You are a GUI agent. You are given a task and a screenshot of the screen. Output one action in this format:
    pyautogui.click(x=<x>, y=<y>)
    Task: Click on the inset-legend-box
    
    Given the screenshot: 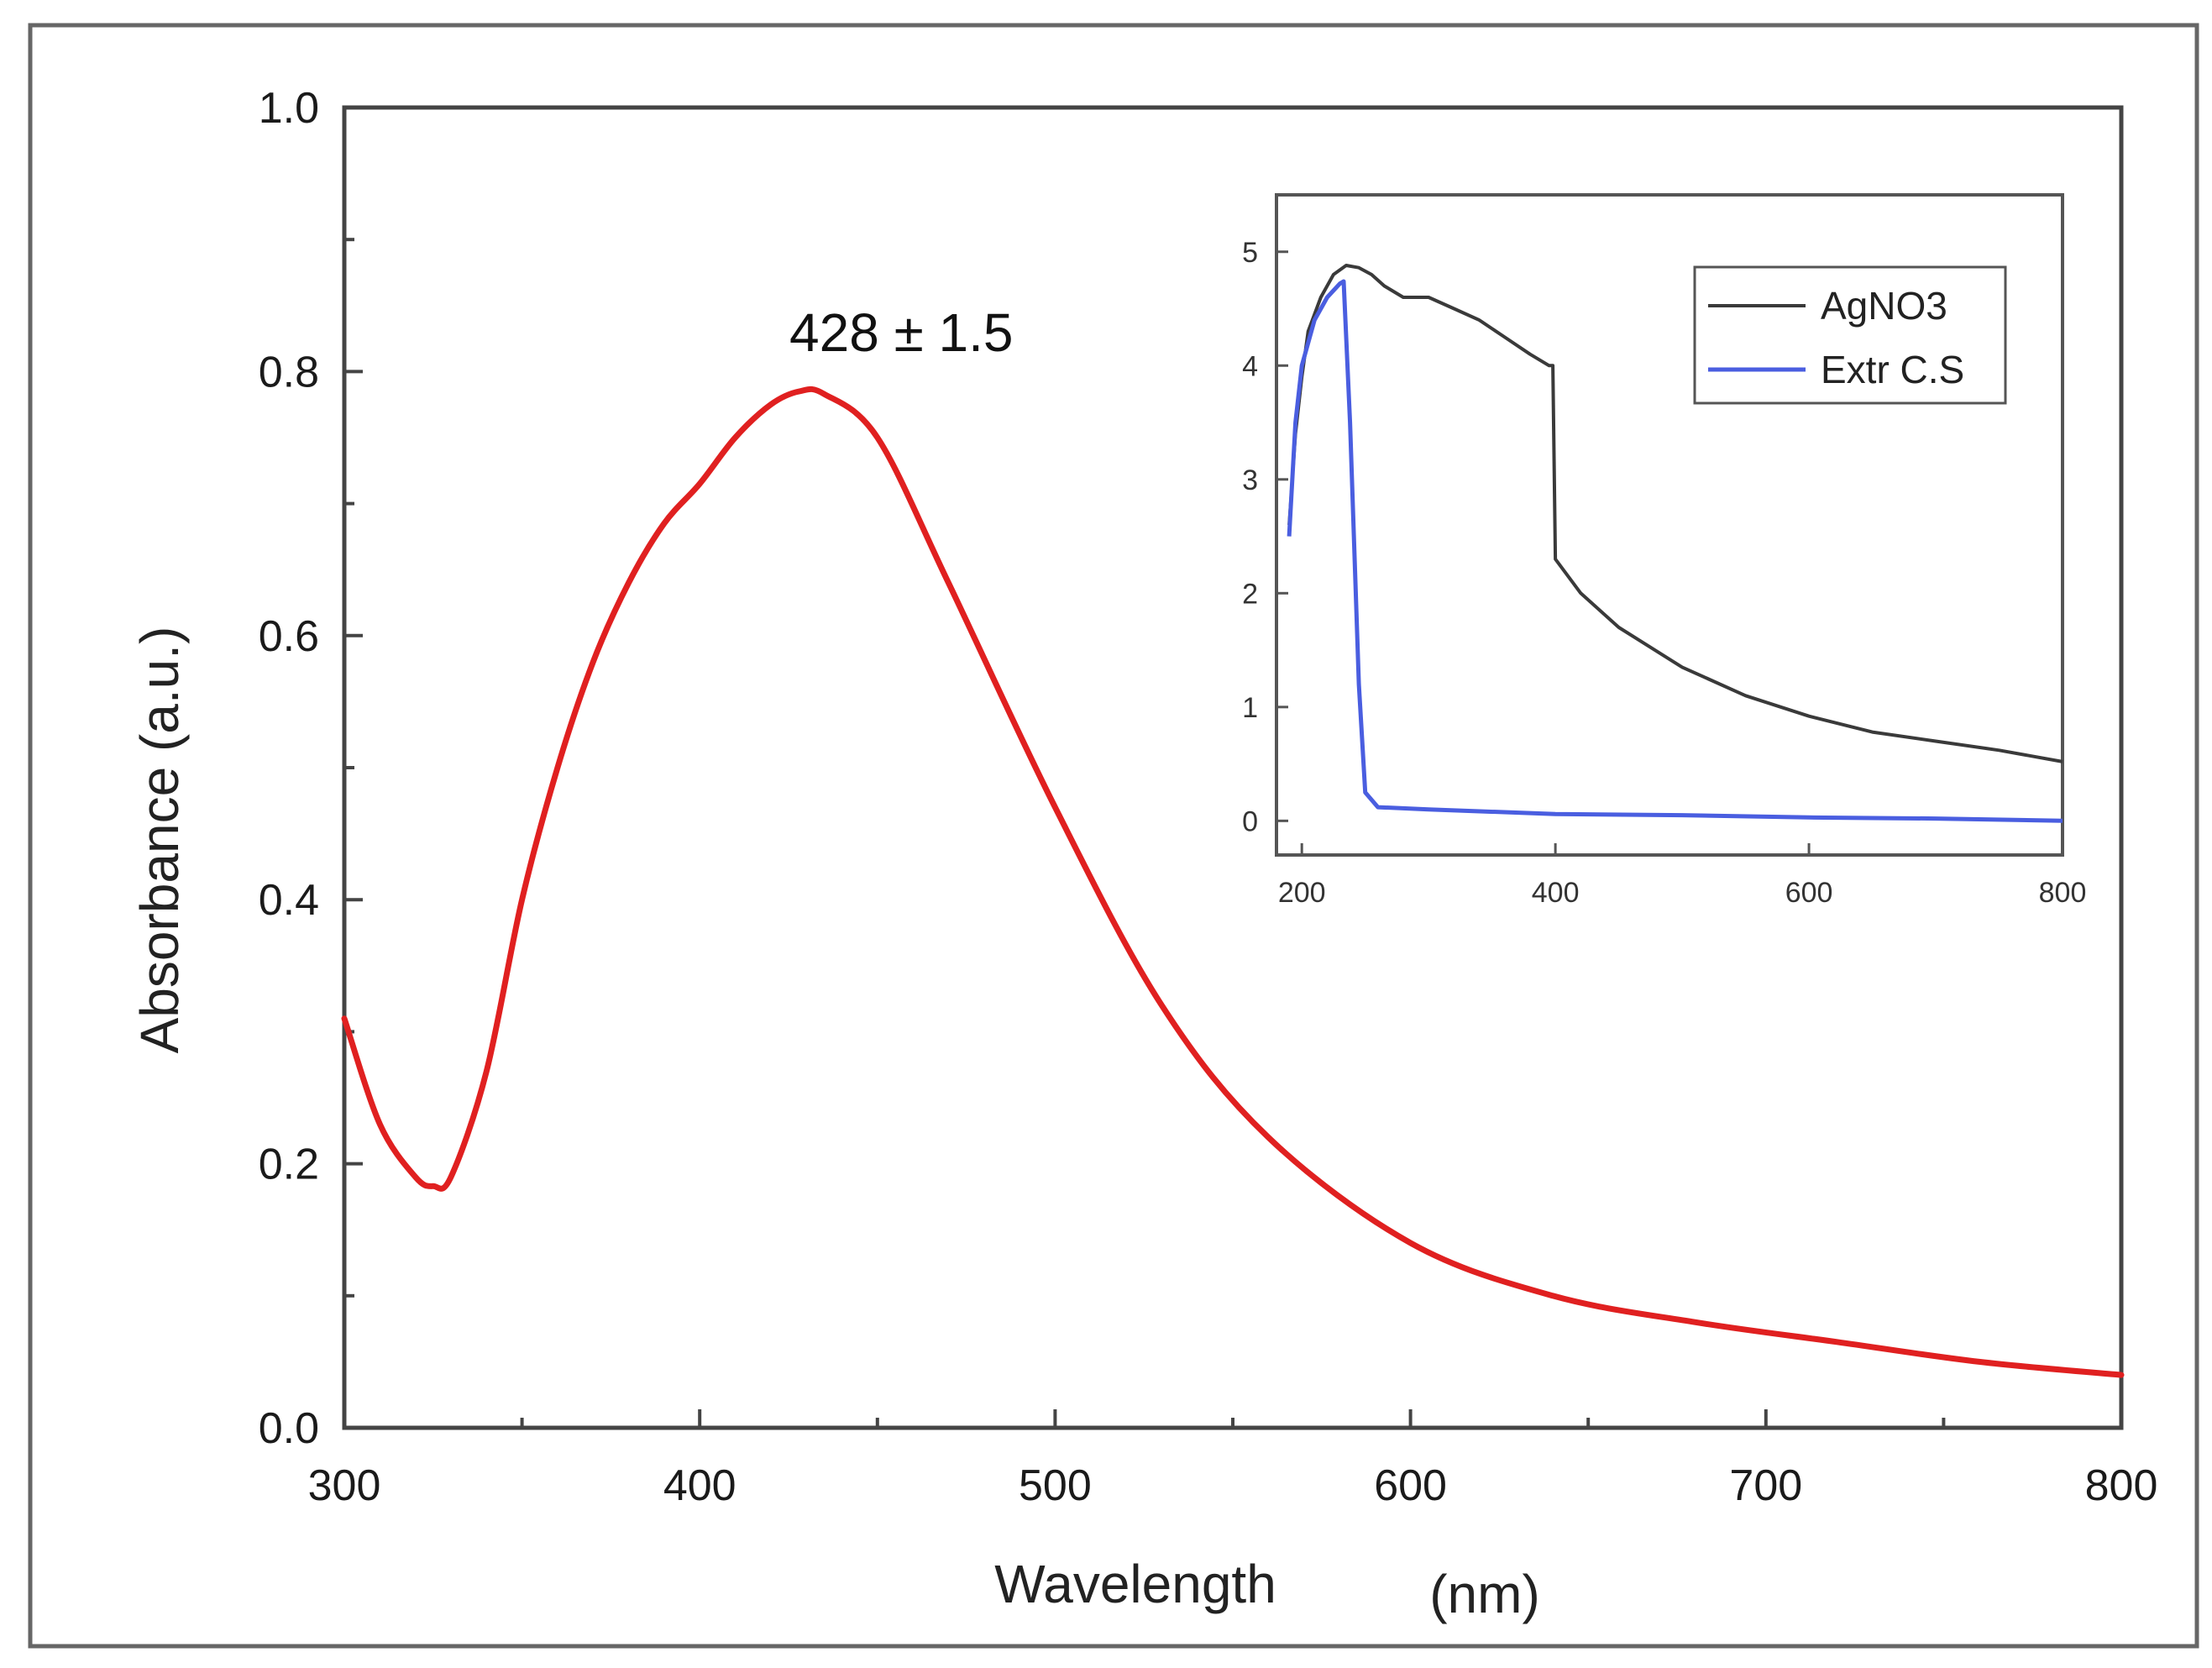 What is the action you would take?
    pyautogui.click(x=1850, y=335)
    